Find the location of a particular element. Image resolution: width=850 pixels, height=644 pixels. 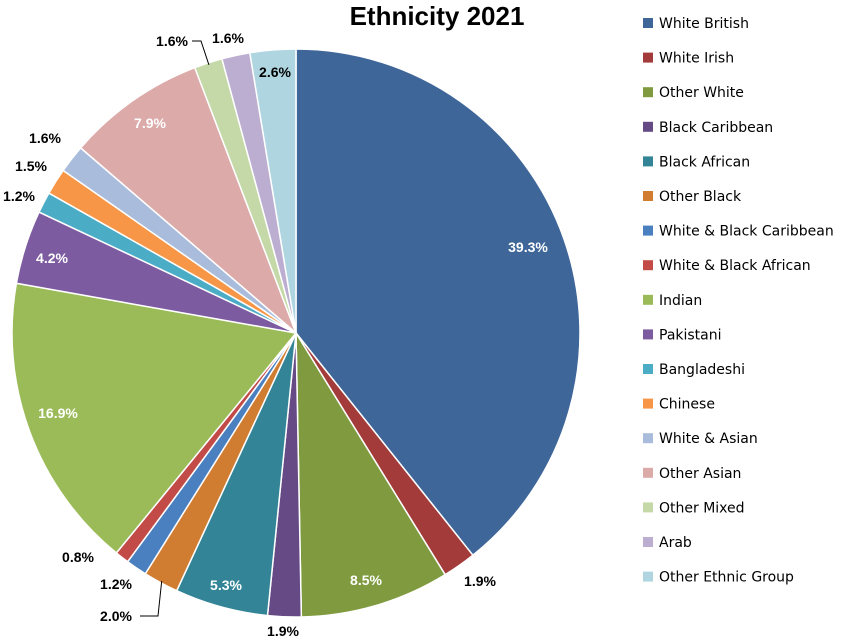

legend-label-black-african: Black African is located at coordinates (704, 162).